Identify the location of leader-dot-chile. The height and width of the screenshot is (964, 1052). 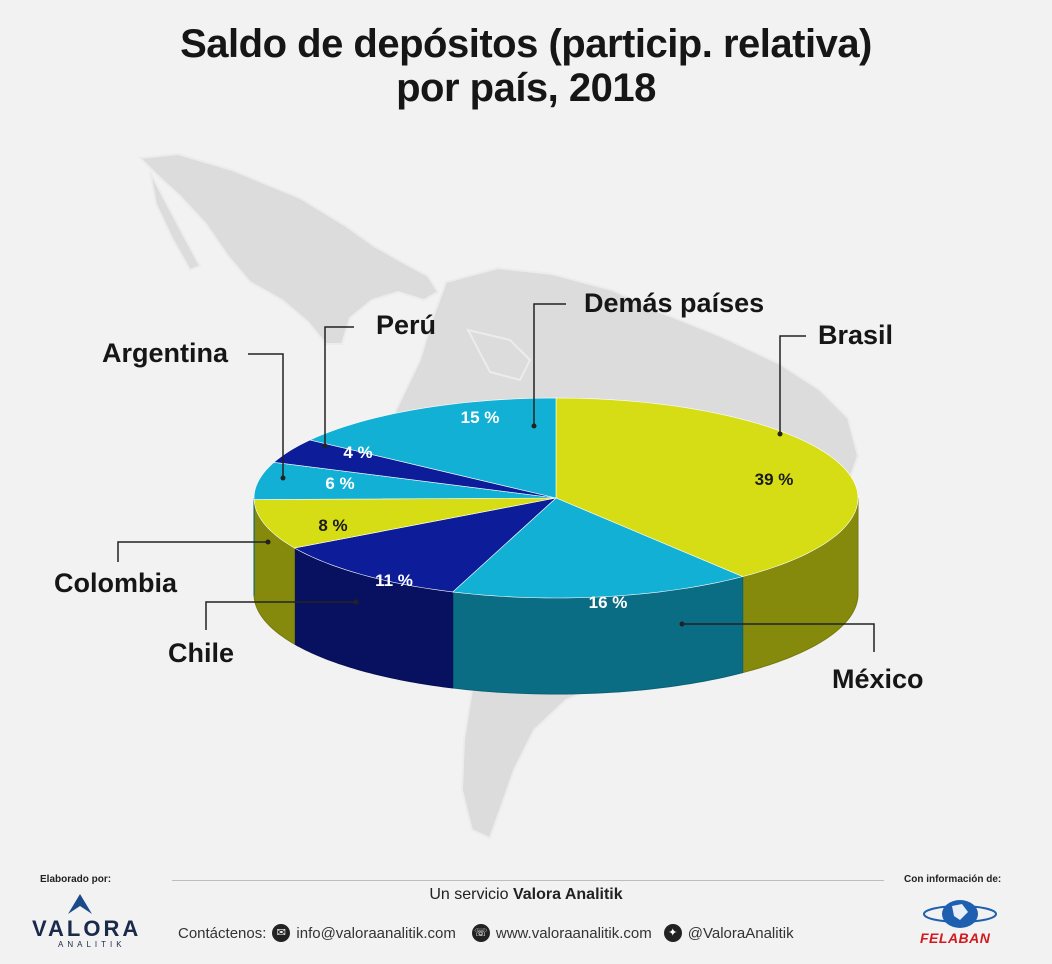
(356, 602).